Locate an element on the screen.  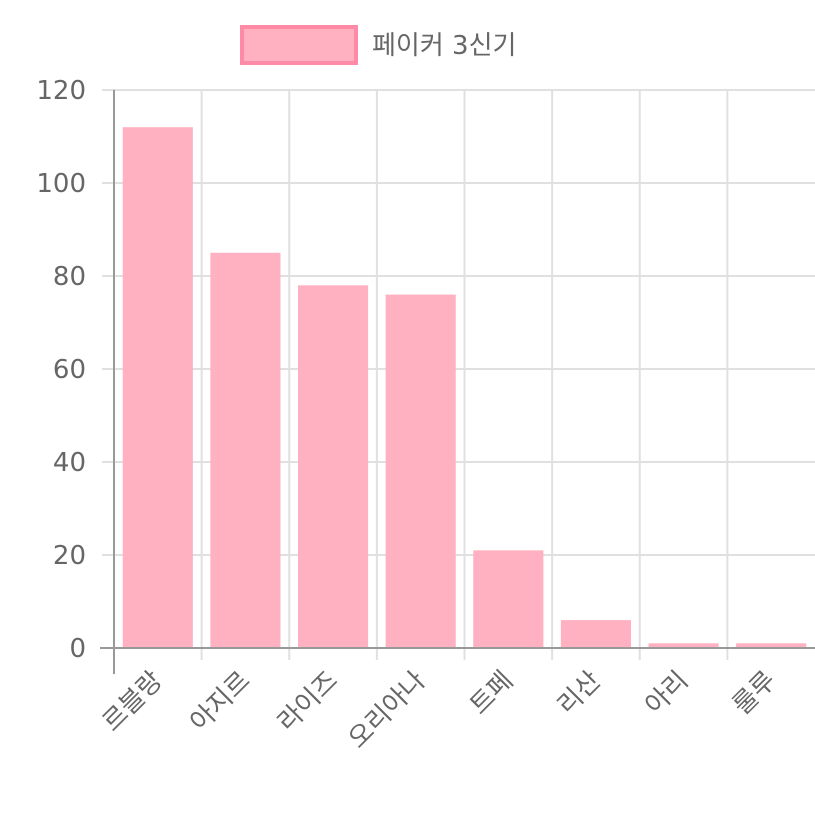
y-tick-label: 40 is located at coordinates (69, 463).